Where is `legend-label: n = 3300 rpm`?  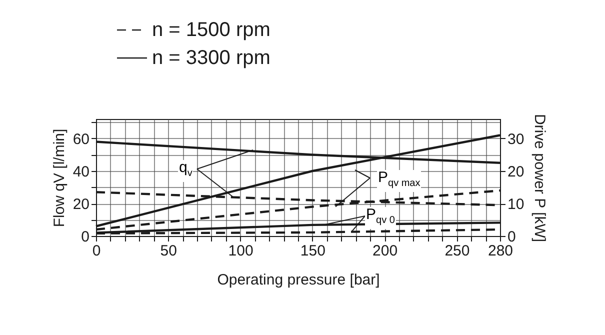 legend-label: n = 3300 rpm is located at coordinates (211, 58).